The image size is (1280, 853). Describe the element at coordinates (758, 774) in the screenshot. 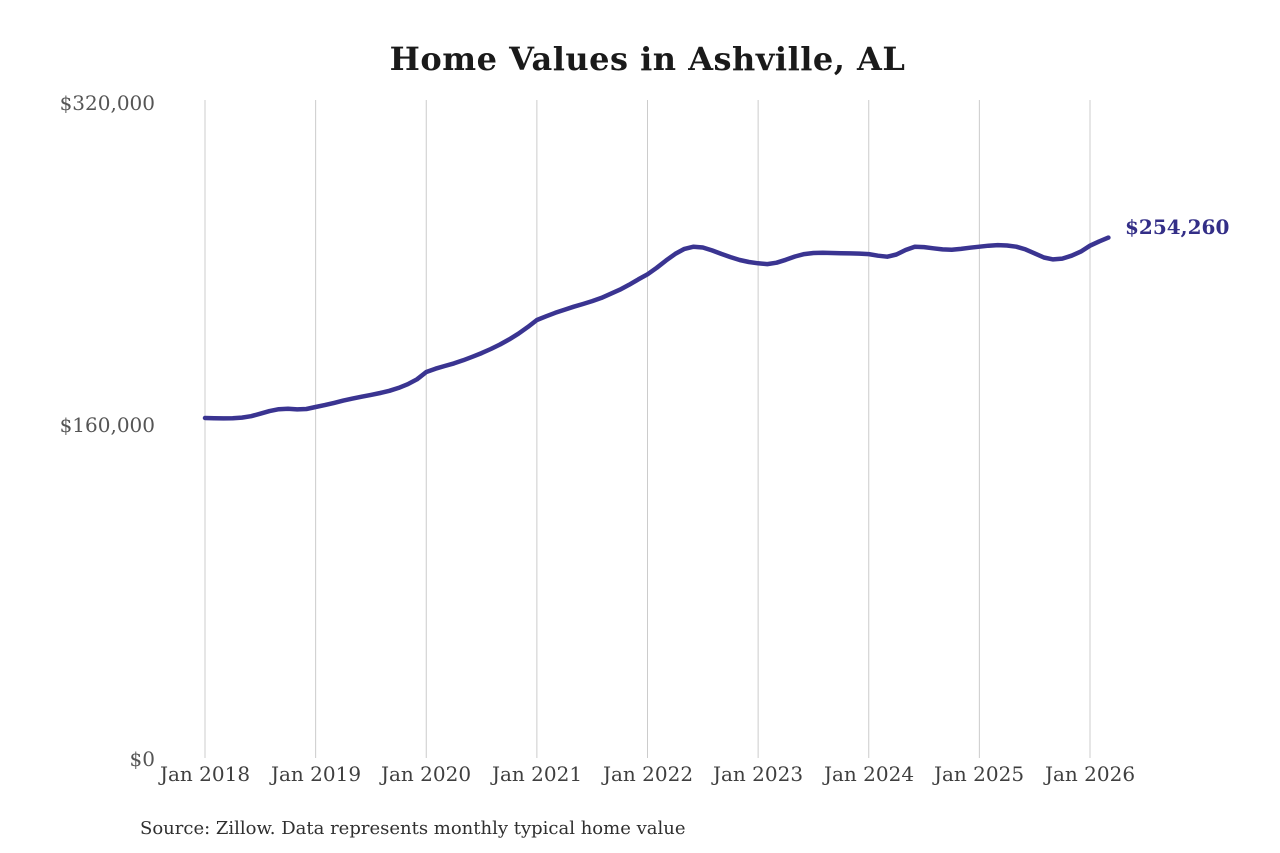

I see `x-tick-jan-2023: Jan 2023` at that location.